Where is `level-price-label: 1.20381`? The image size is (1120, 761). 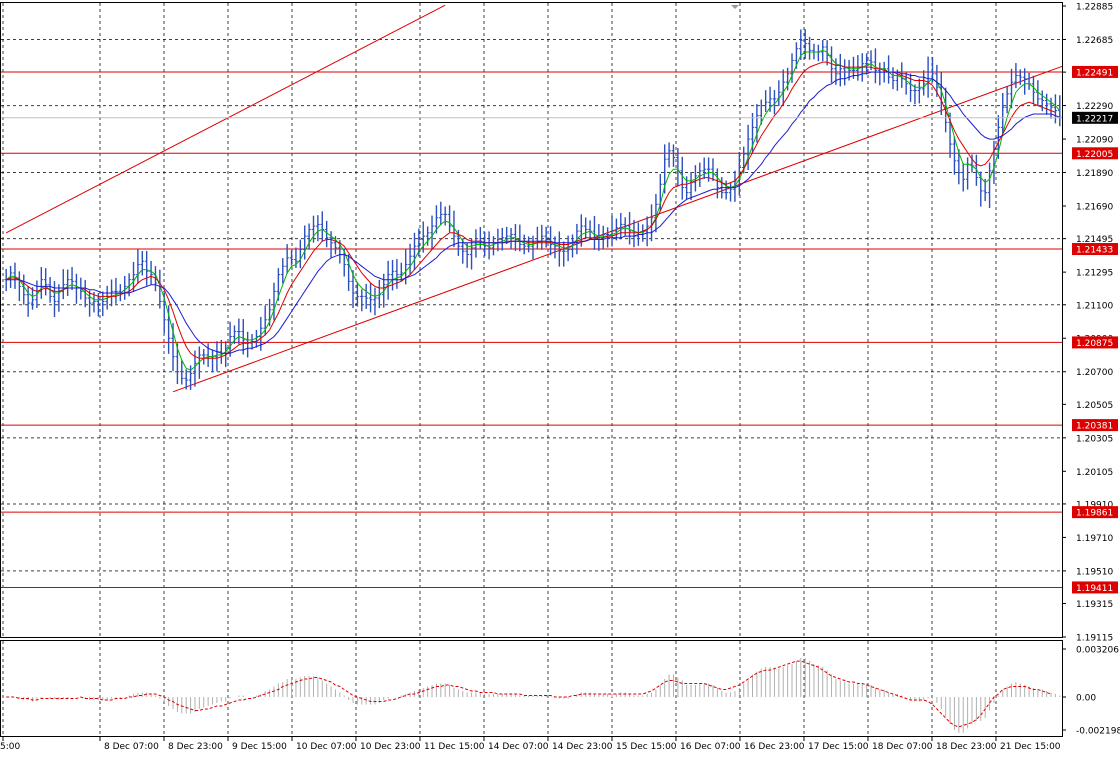 level-price-label: 1.20381 is located at coordinates (1094, 427).